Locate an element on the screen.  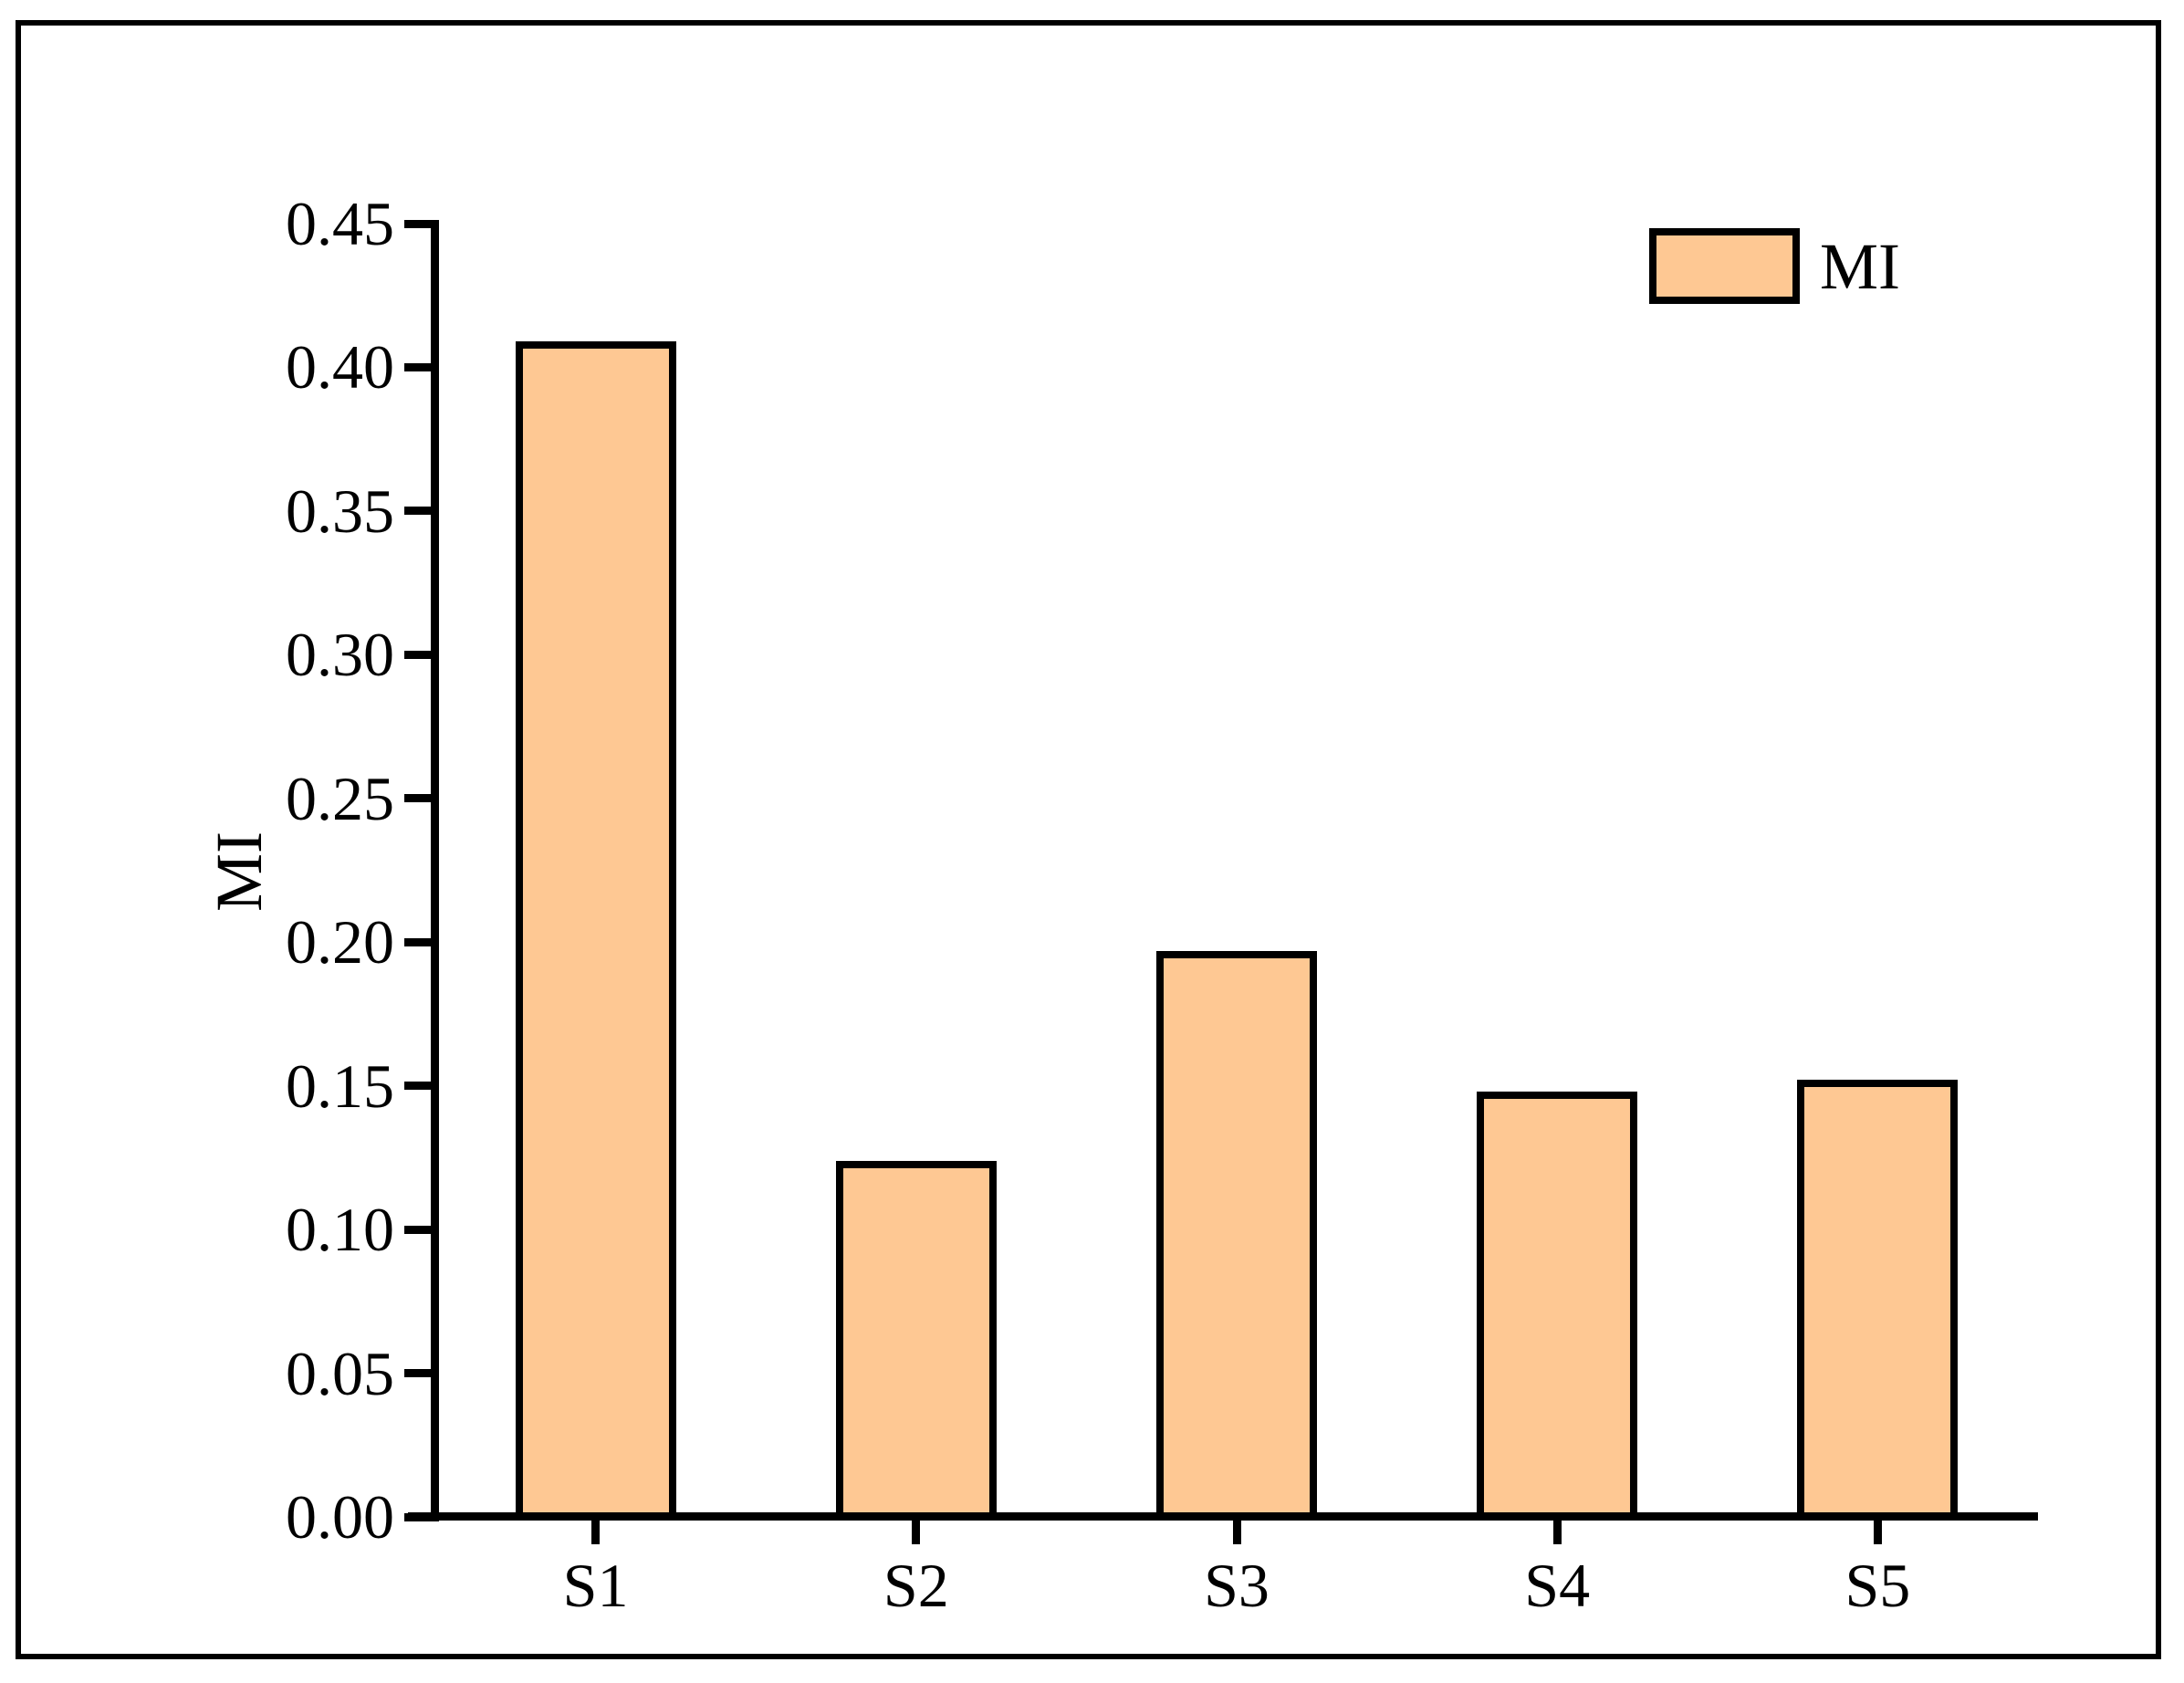
y-tick-label: 0.25 is located at coordinates (340, 798).